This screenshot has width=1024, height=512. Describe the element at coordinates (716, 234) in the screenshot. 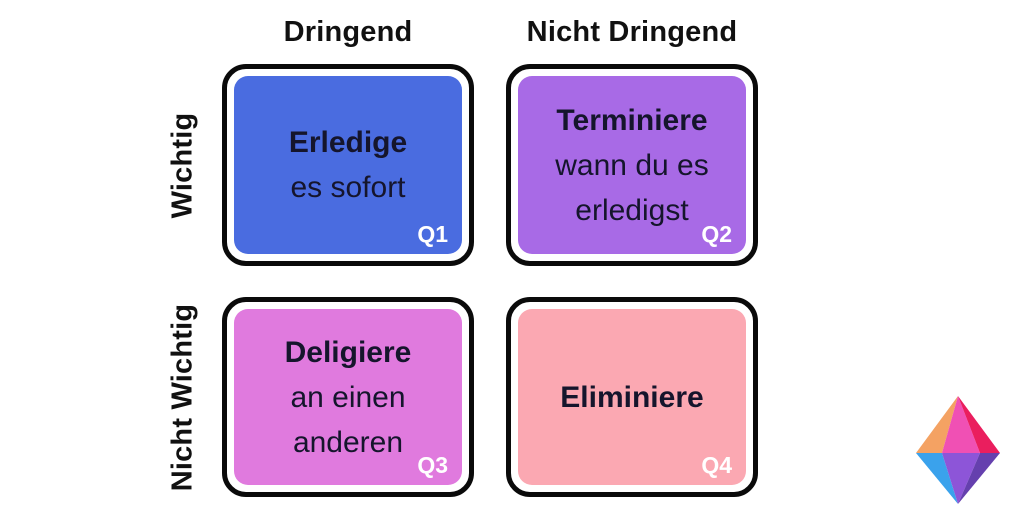

I see `quadrant-badge-q2: Q2` at that location.